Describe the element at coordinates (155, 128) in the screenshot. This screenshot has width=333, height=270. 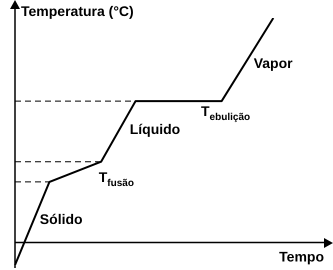
I see `annotation: Líquido` at that location.